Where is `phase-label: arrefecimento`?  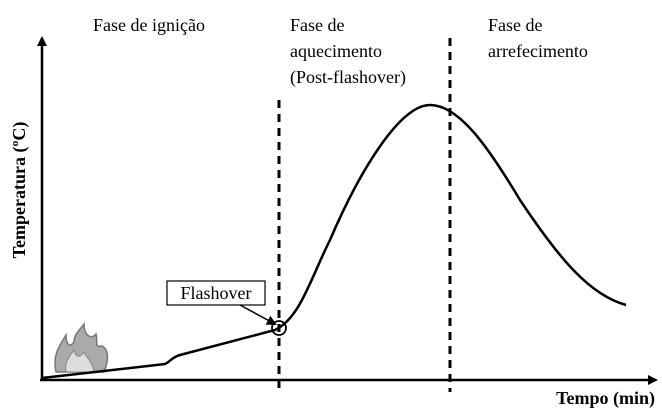
phase-label: arrefecimento is located at coordinates (538, 51).